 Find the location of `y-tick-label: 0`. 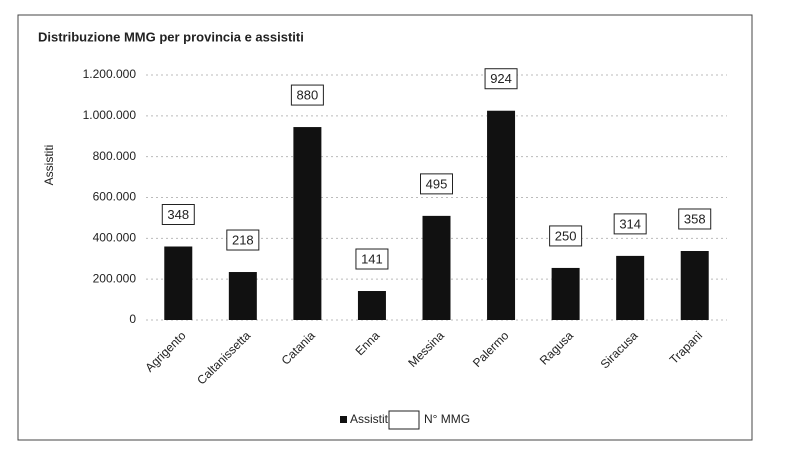

y-tick-label: 0 is located at coordinates (132, 319).